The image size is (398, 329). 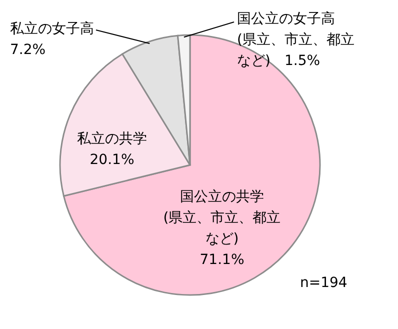 What do you see at coordinates (222, 218) in the screenshot?
I see `slice-label: 国公立の共学(県立、市立、都立など)` at bounding box center [222, 218].